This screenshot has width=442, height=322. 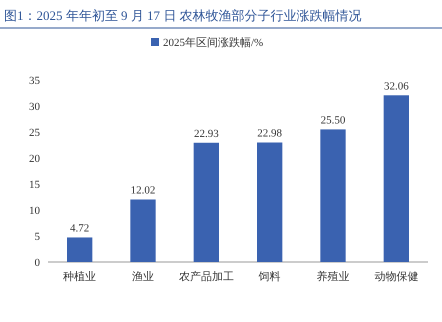 I want to click on x-tick-label: 养殖业, so click(x=333, y=276).